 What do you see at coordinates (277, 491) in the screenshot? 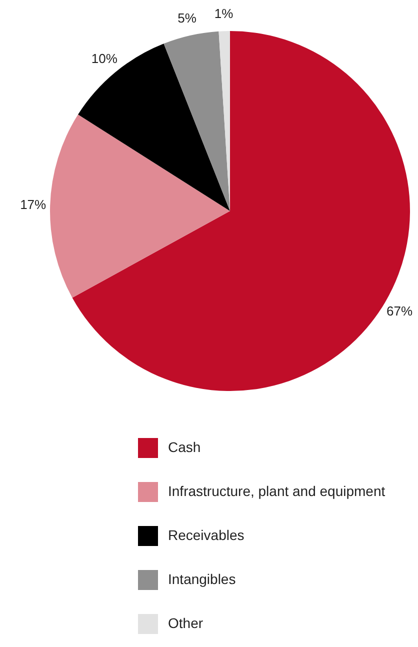
I see `legend-label: Infrastructure, plant and equipment` at bounding box center [277, 491].